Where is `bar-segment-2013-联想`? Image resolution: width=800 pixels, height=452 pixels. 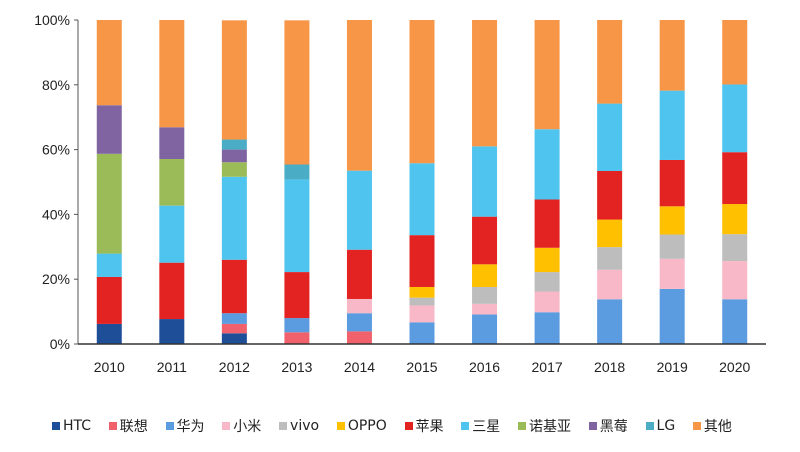 bar-segment-2013-联想 is located at coordinates (297, 338).